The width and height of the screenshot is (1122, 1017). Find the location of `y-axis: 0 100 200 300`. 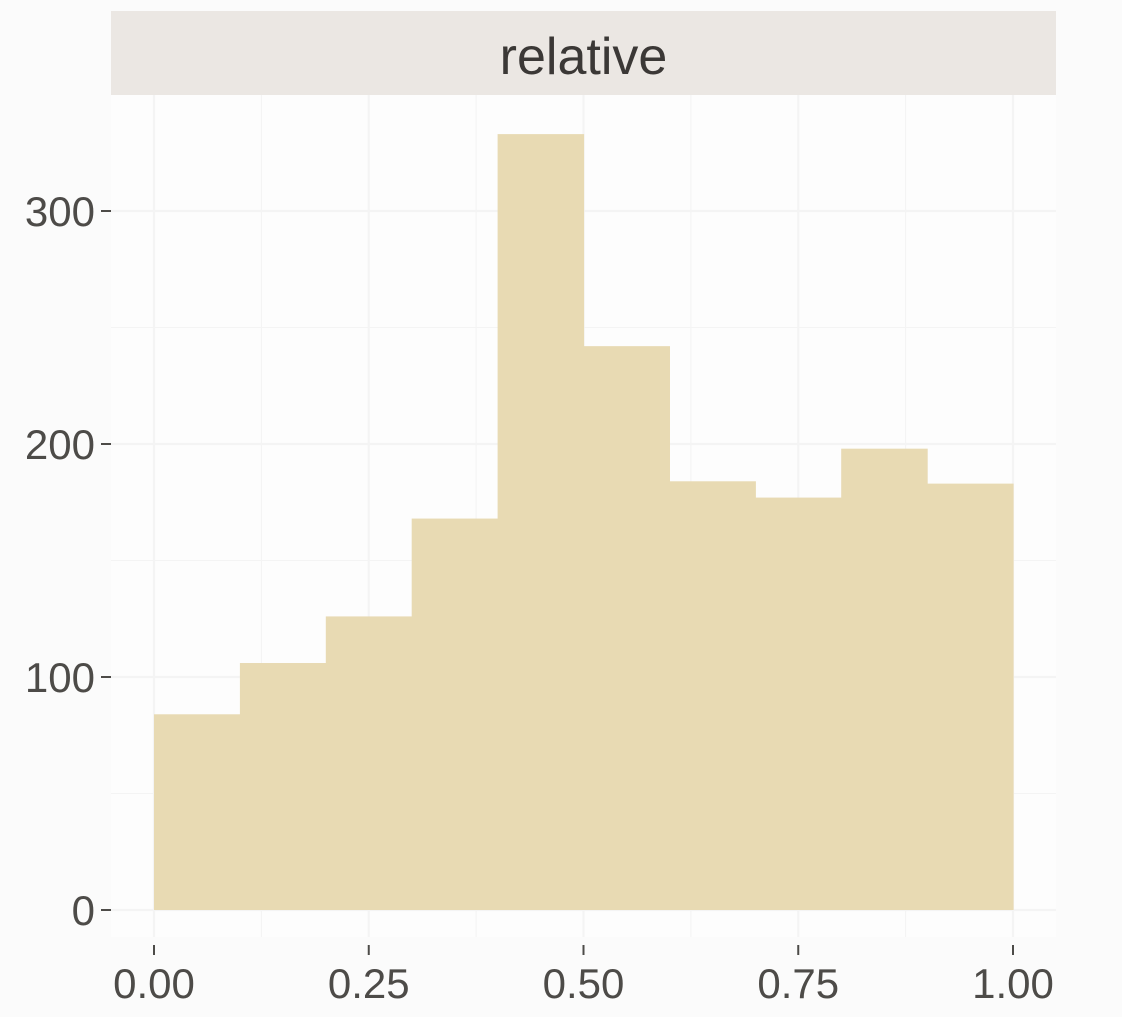

y-axis: 0 100 200 300 is located at coordinates (68, 561).